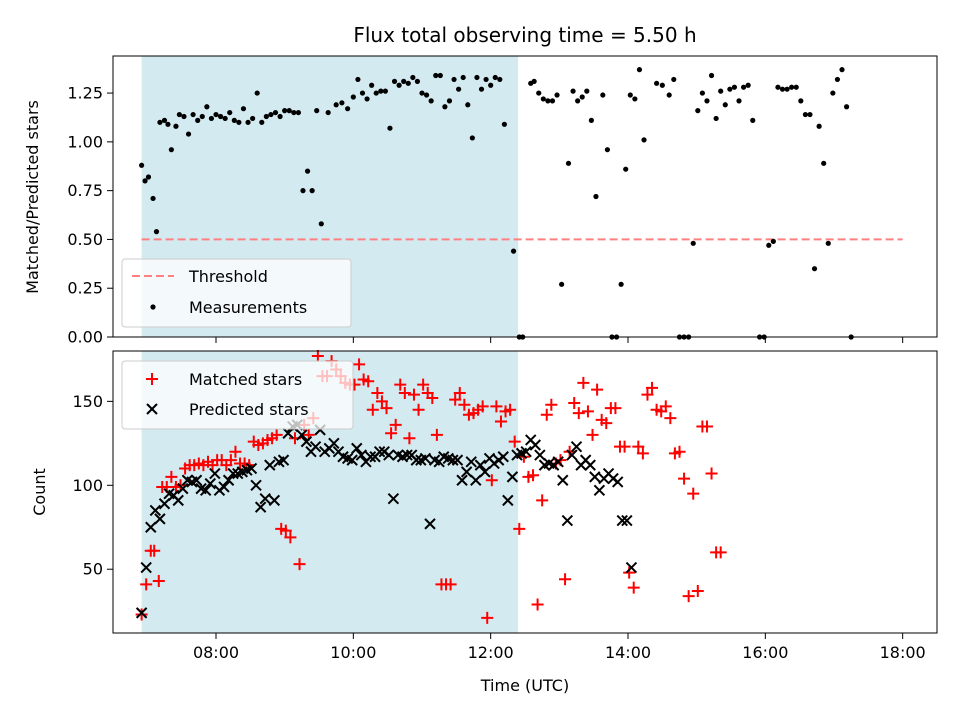  I want to click on y-tick-label: 100, so click(87, 485).